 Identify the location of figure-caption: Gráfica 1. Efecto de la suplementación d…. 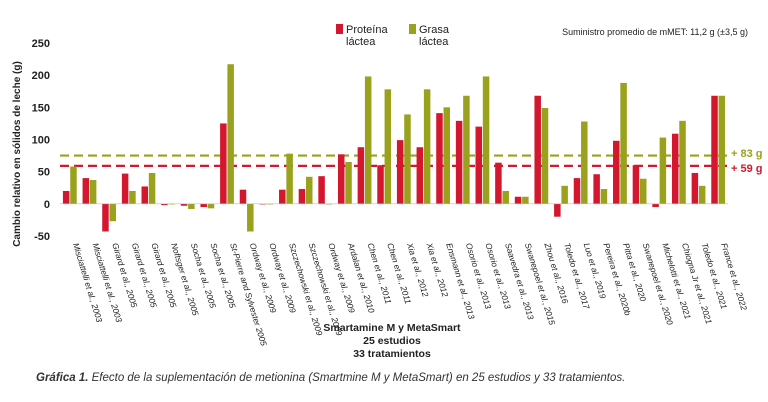
(396, 378).